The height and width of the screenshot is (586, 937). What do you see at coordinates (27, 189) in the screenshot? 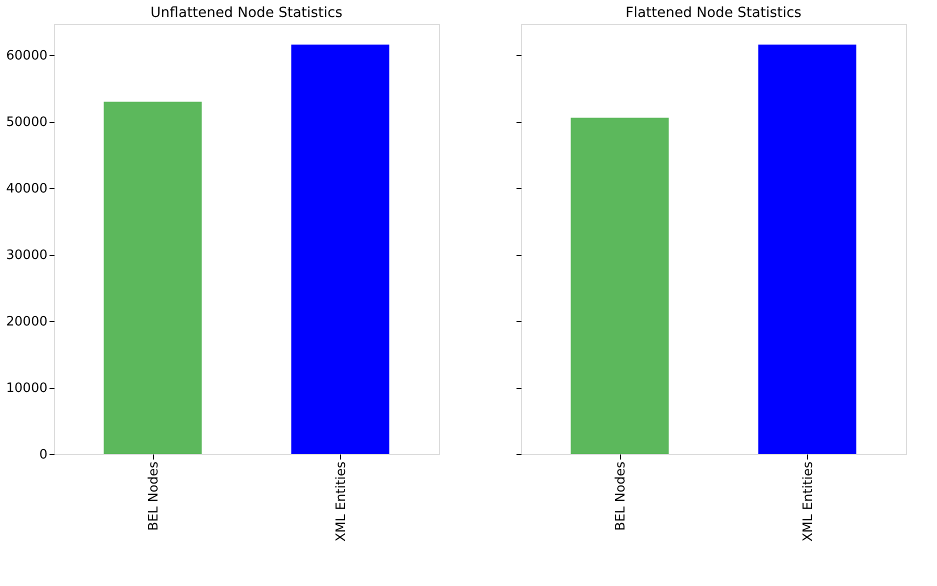
I see `y-tick-label: 40000` at bounding box center [27, 189].